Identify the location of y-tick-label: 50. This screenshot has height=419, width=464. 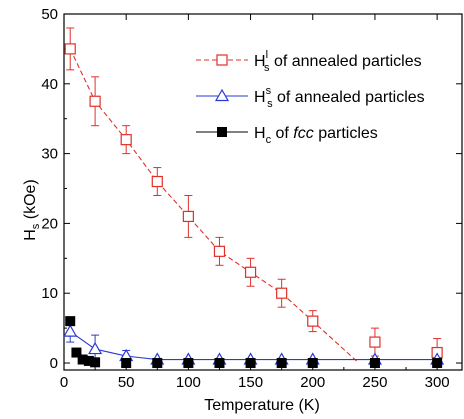
(49, 14).